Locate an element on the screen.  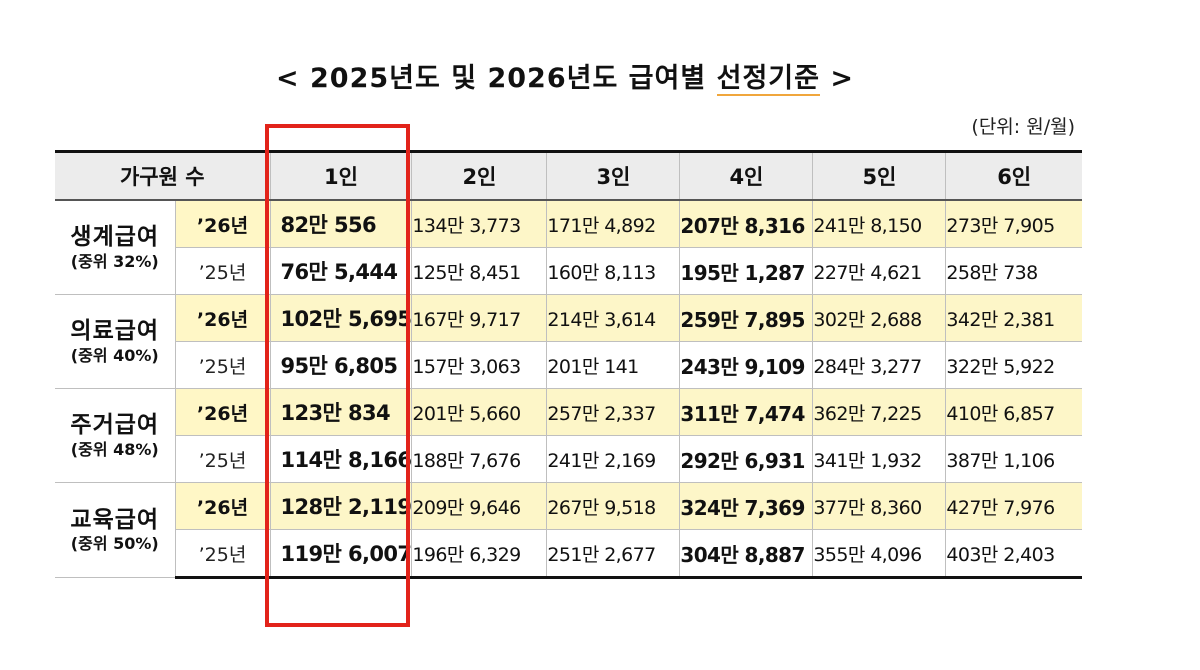
amount-cell: 355만 4,096 is located at coordinates (879, 554).